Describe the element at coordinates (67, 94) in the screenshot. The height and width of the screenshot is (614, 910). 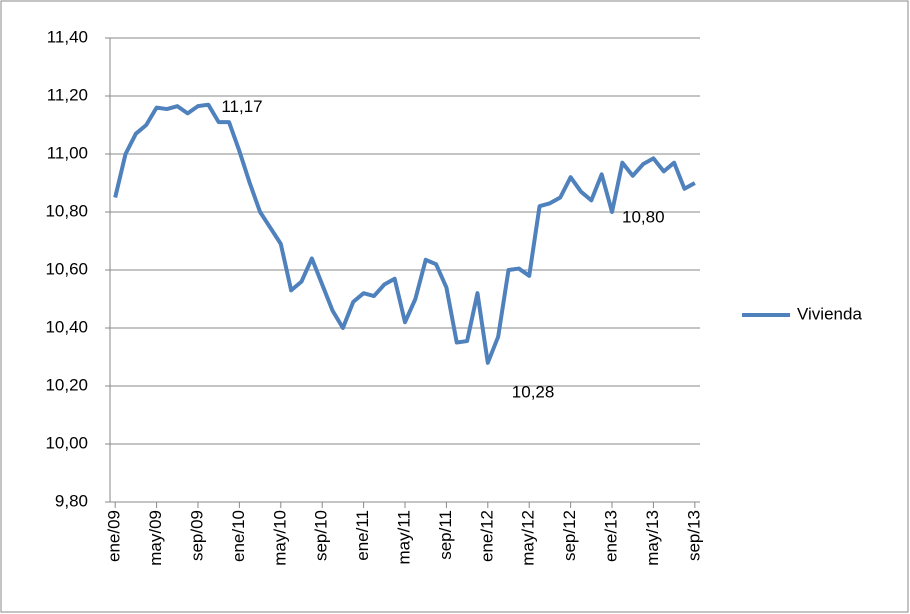
I see `y-tick-label: 11,20` at that location.